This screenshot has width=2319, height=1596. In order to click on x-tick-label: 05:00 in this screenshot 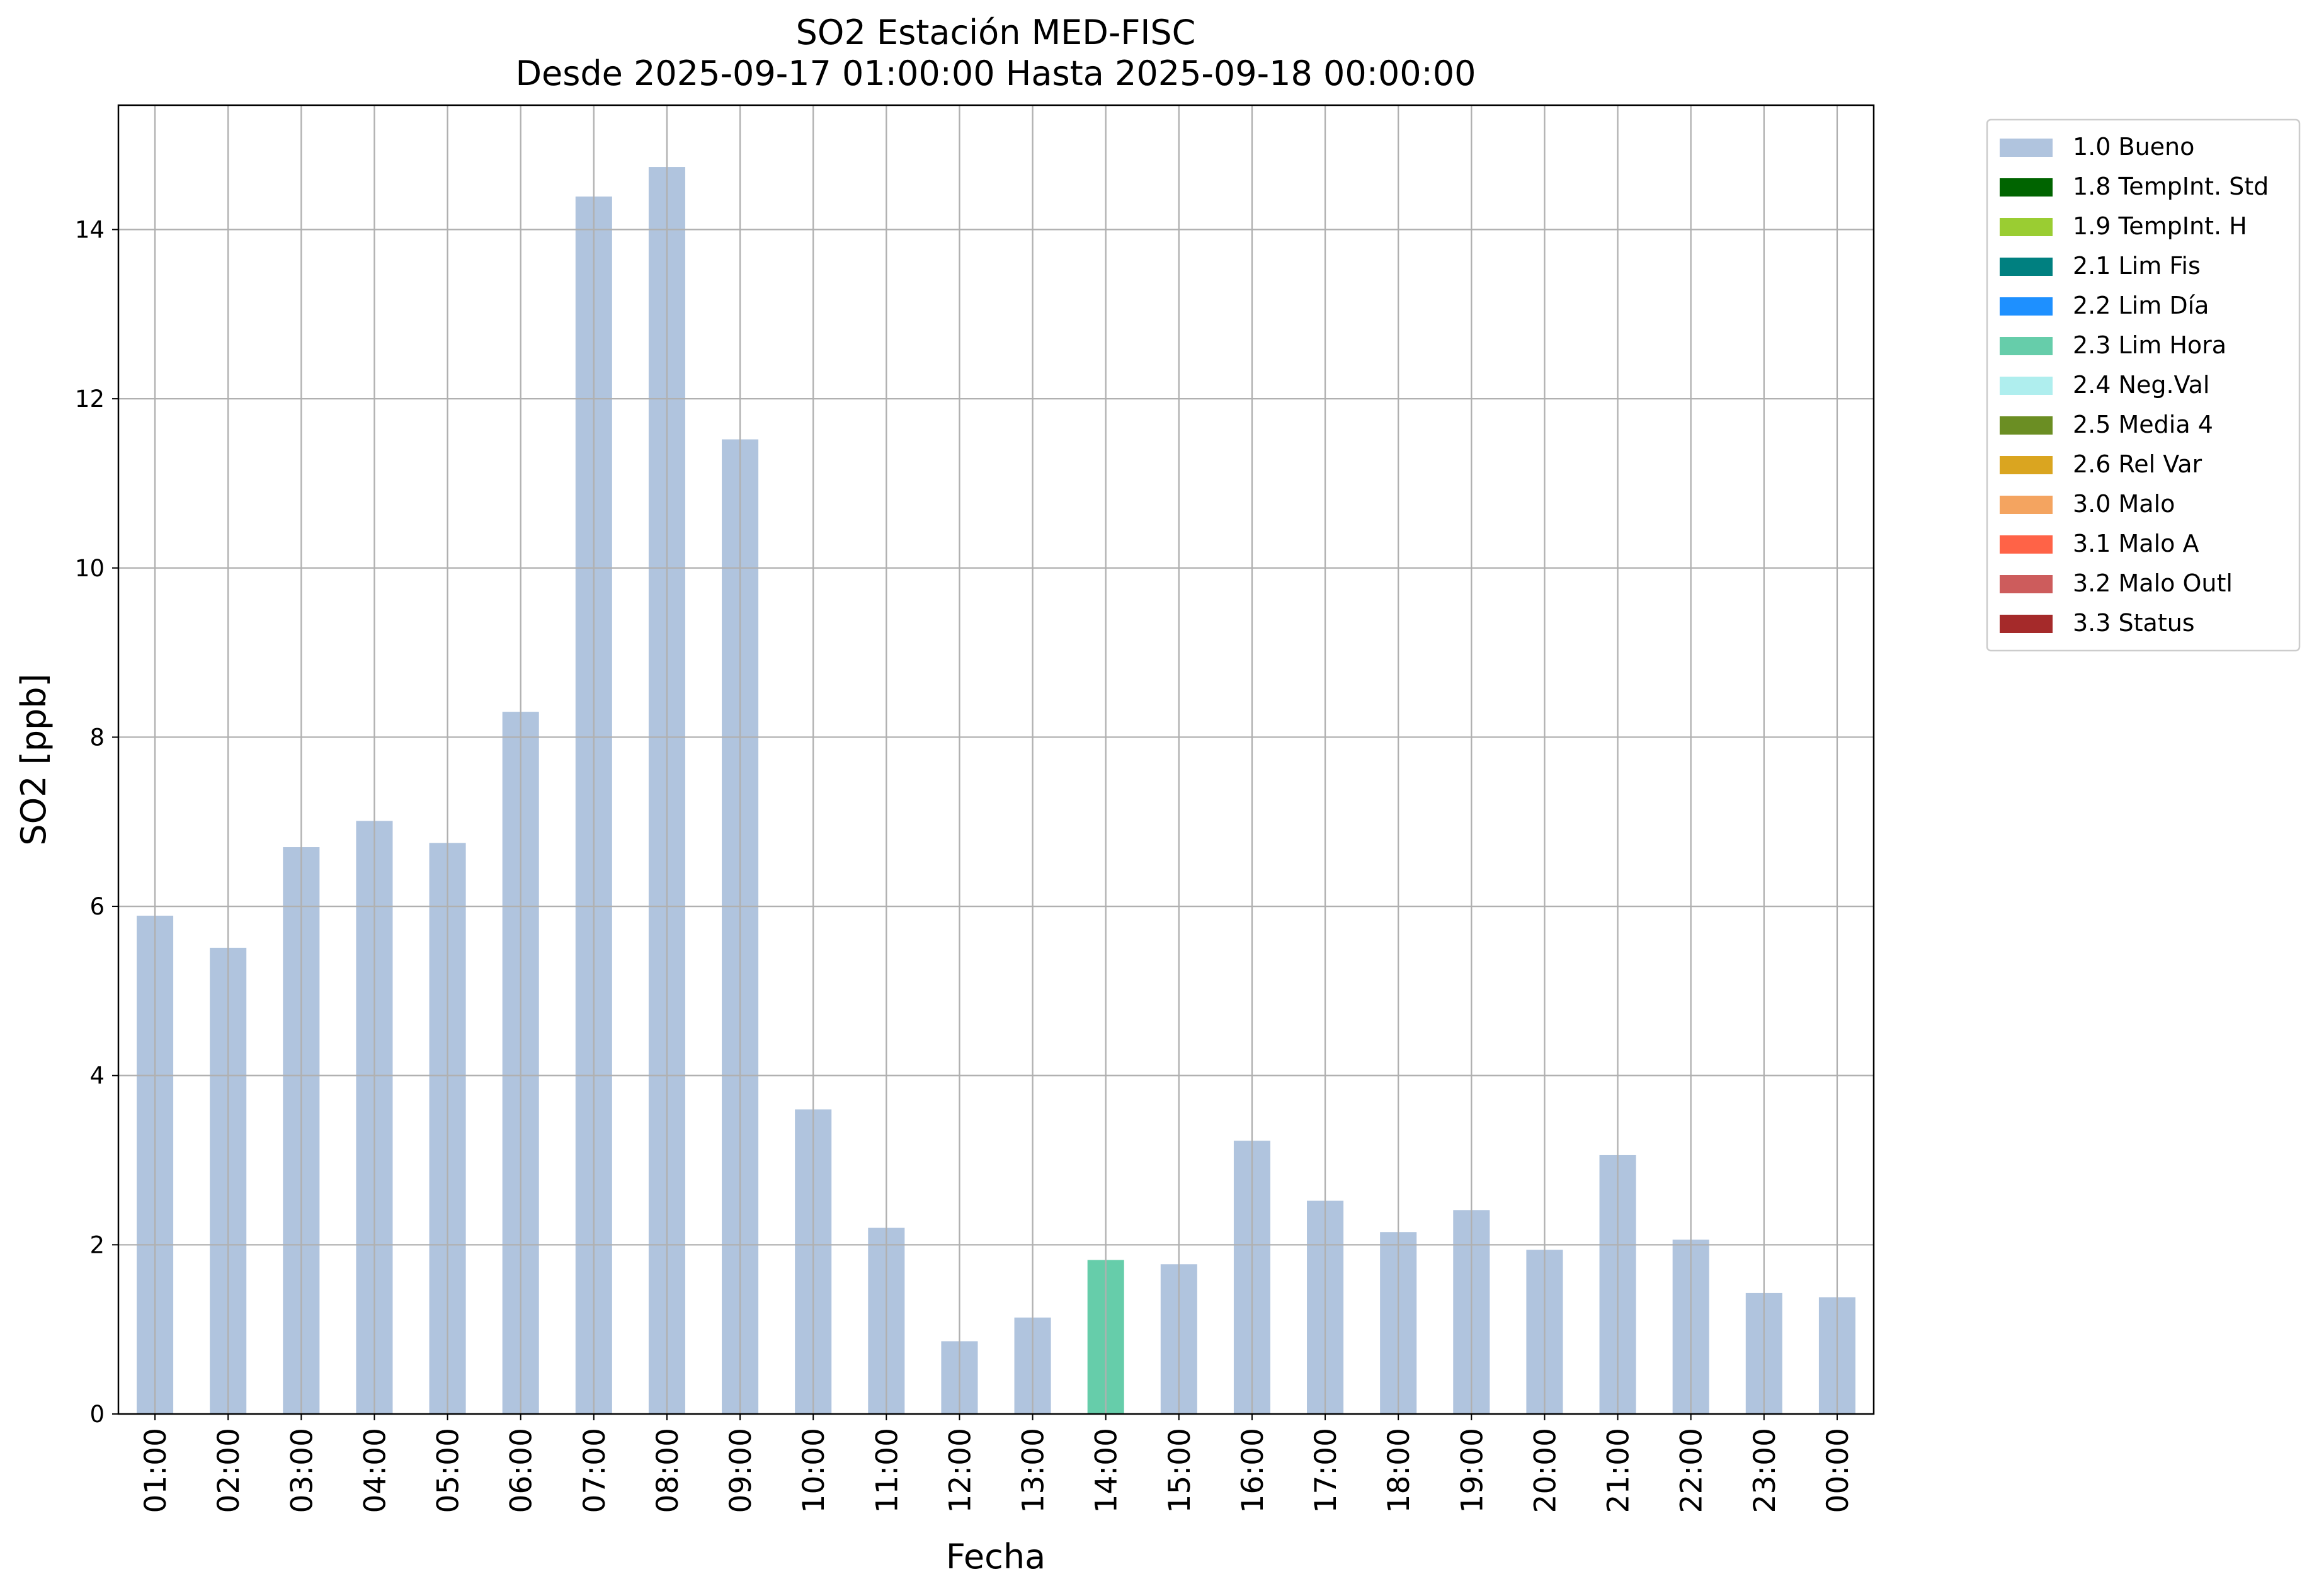, I will do `click(448, 1470)`.